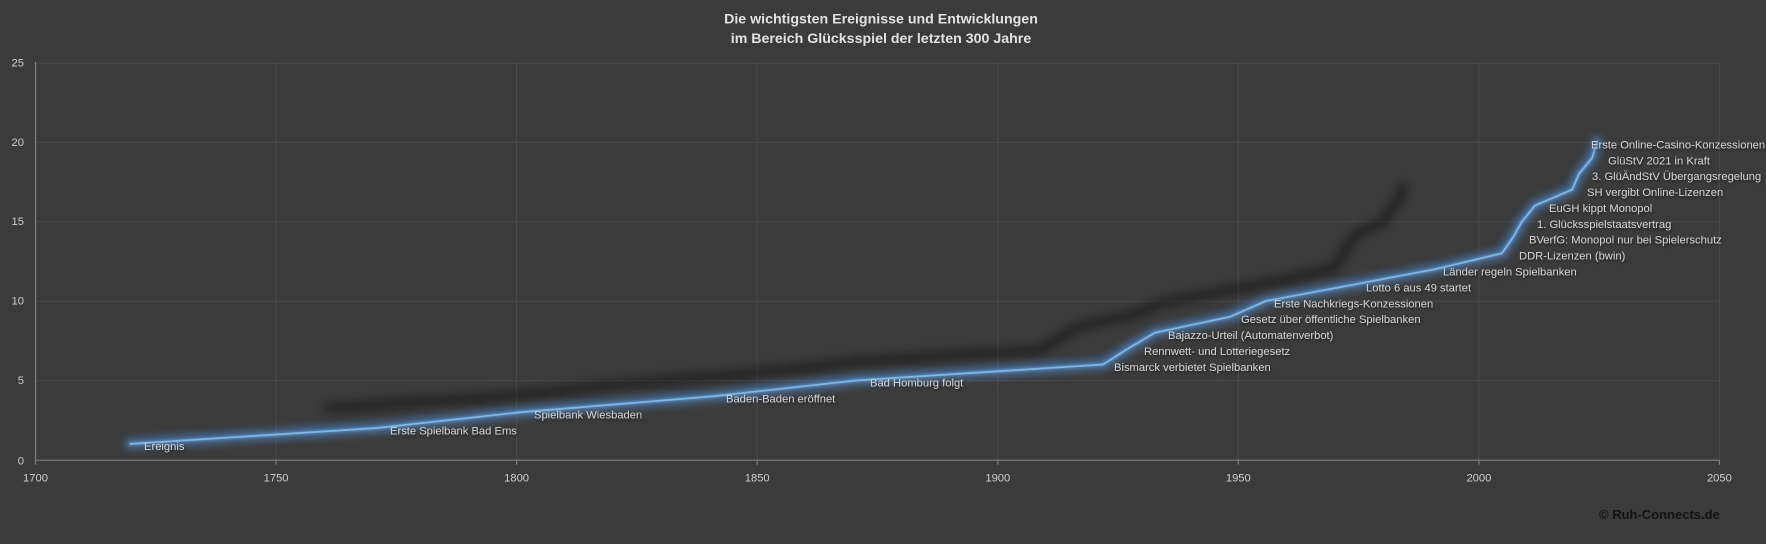 This screenshot has width=1766, height=544. Describe the element at coordinates (18, 143) in the screenshot. I see `svg-text: 20` at that location.